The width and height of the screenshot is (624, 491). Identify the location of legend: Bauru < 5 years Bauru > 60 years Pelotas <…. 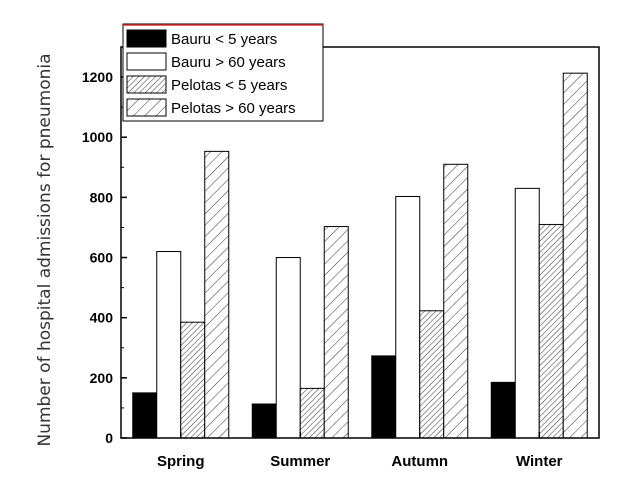
(223, 72).